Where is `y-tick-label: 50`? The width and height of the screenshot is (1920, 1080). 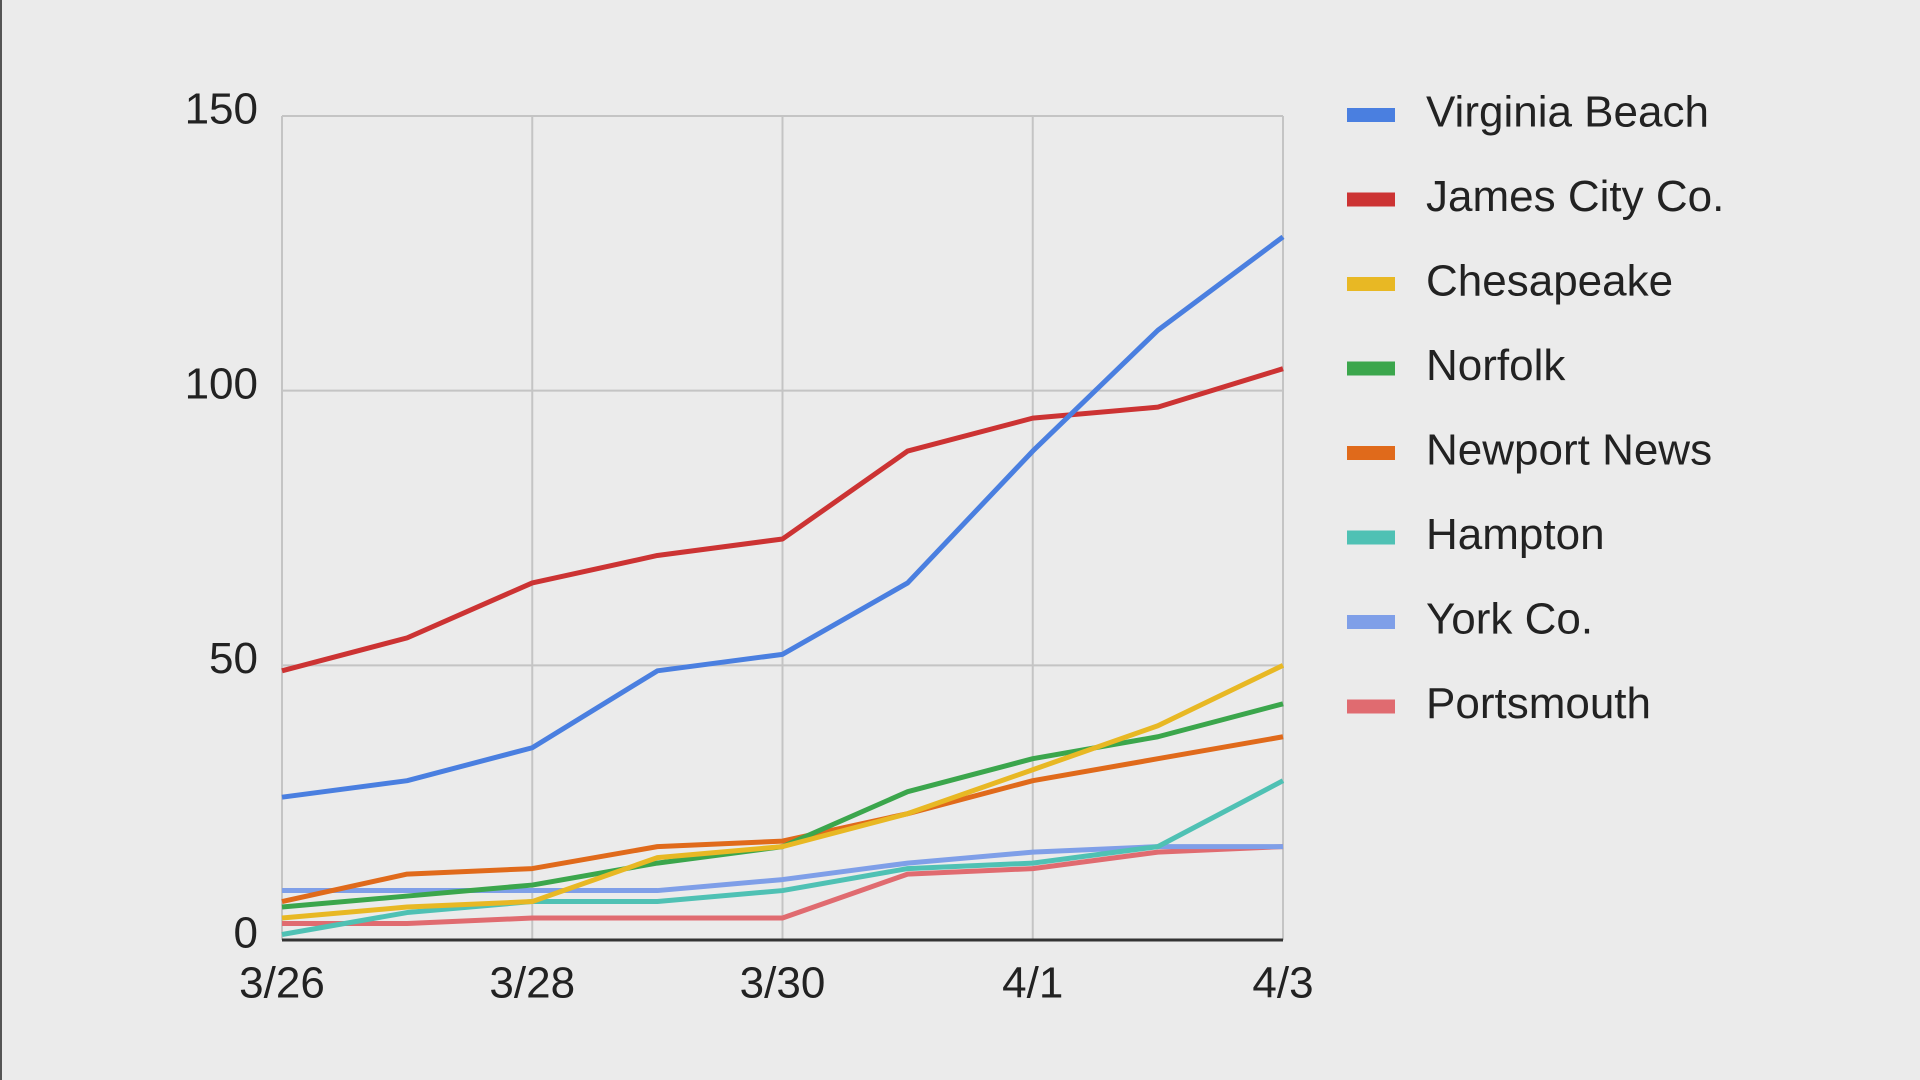 y-tick-label: 50 is located at coordinates (233, 658).